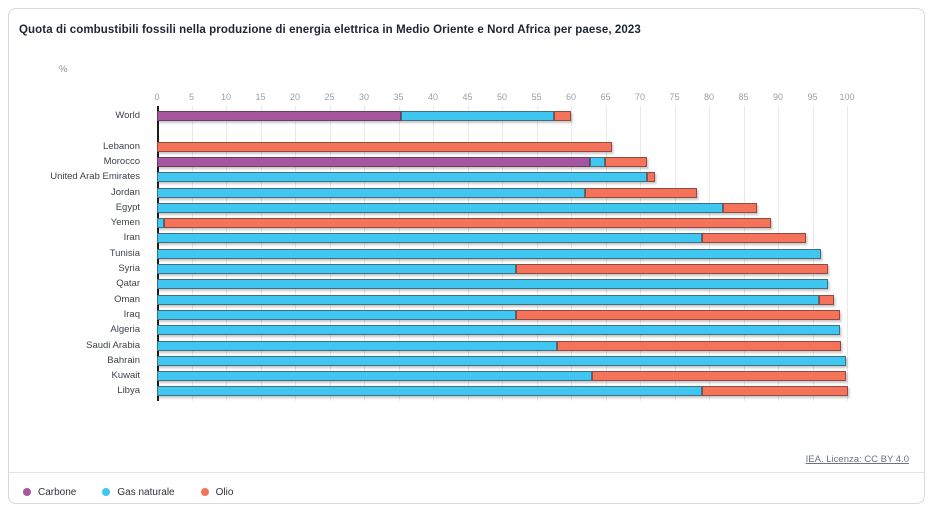 This screenshot has width=935, height=512. What do you see at coordinates (743, 97) in the screenshot?
I see `x-tick-label: 85` at bounding box center [743, 97].